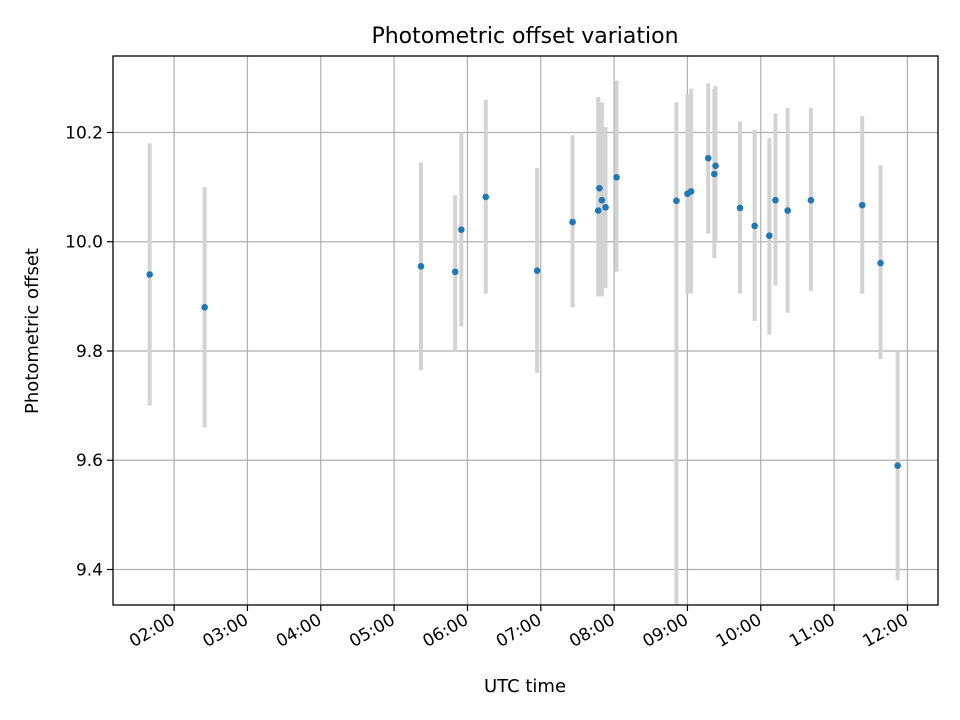 The height and width of the screenshot is (720, 960). I want to click on chart-title: Photometric offset variation, so click(524, 36).